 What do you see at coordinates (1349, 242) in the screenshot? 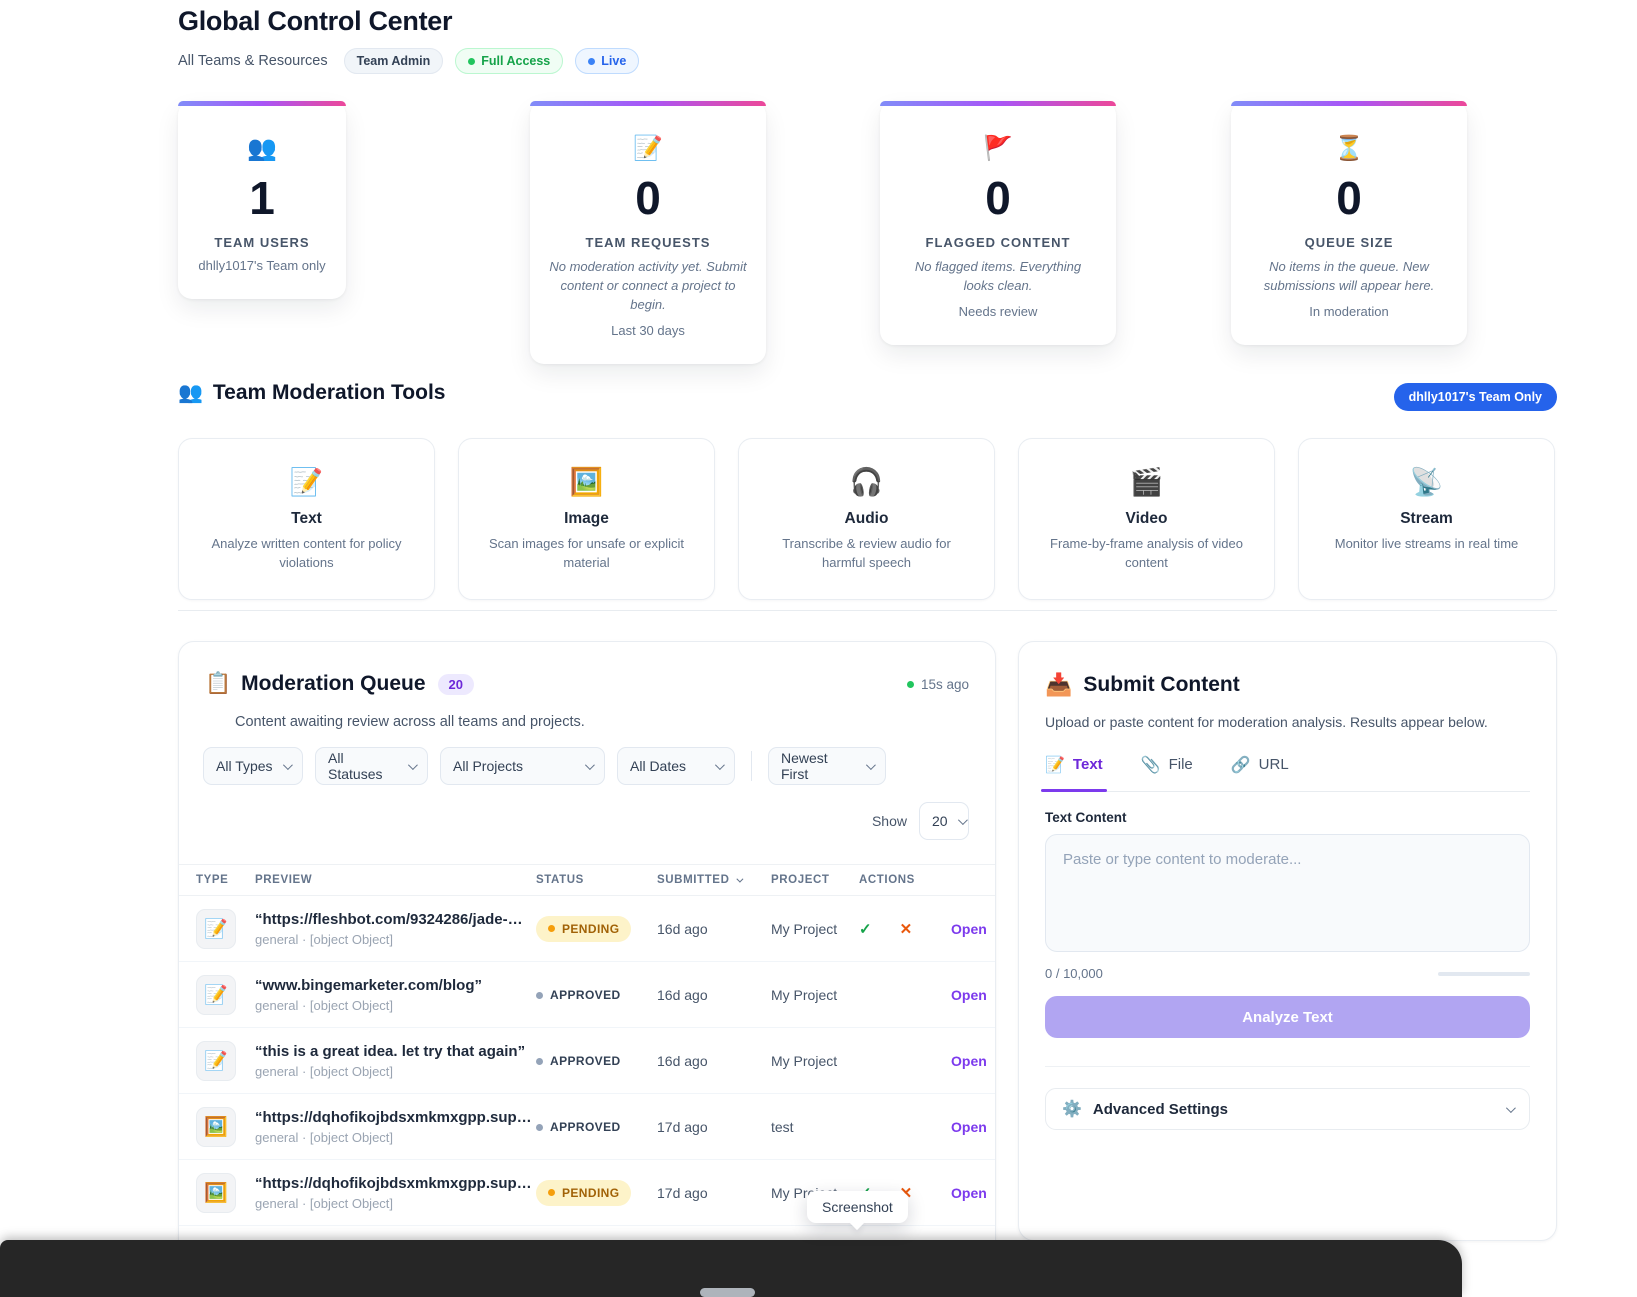
I see `stat-label: QUEUE SIZE` at bounding box center [1349, 242].